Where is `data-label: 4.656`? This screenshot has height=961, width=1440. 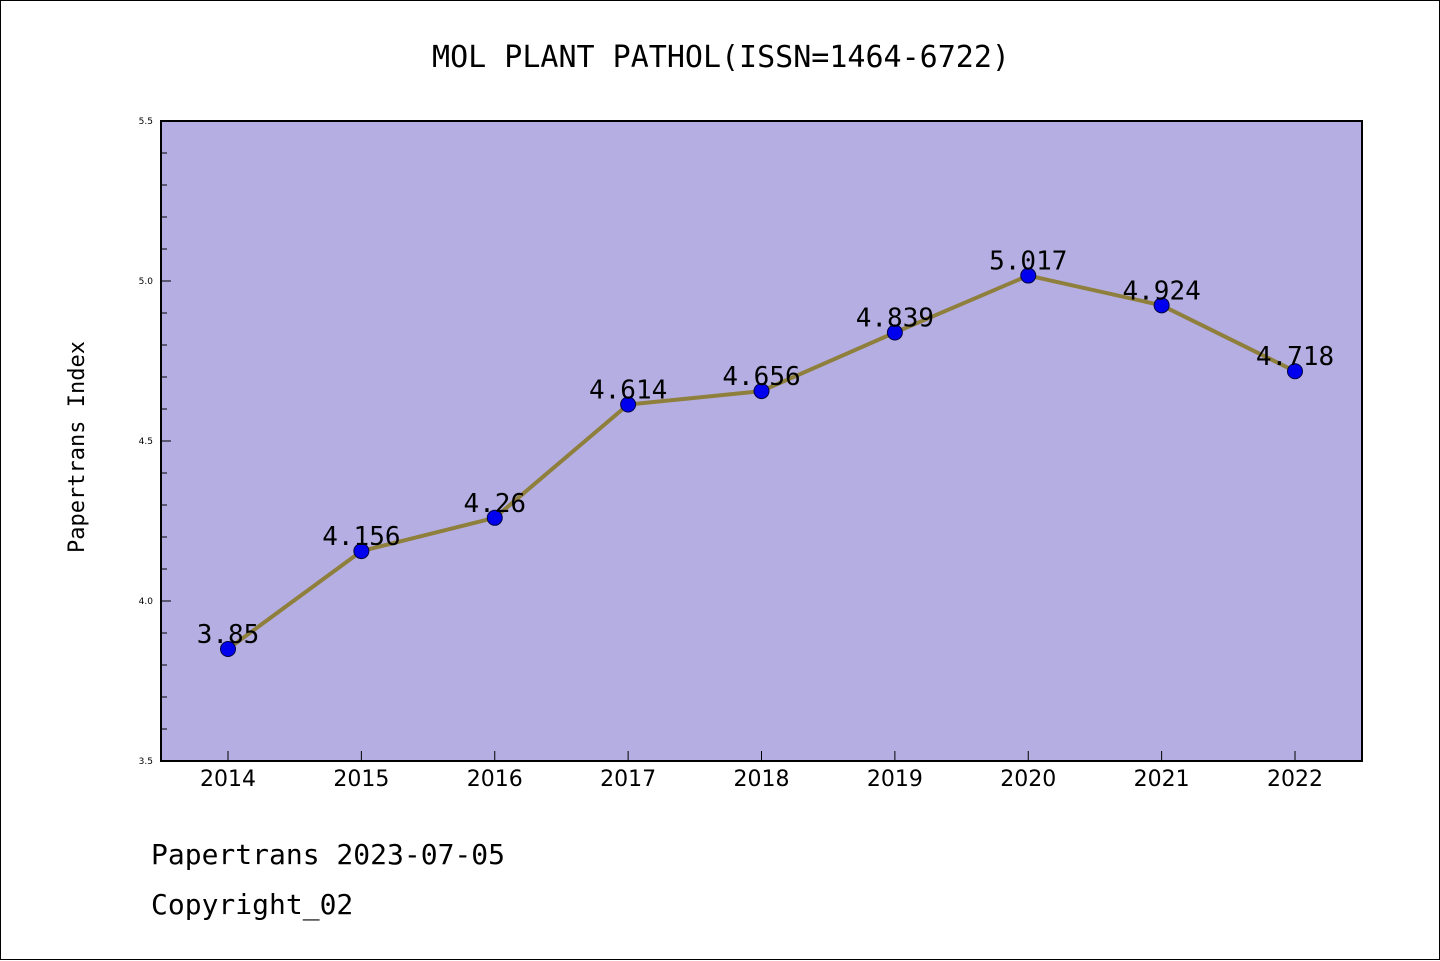 data-label: 4.656 is located at coordinates (761, 377).